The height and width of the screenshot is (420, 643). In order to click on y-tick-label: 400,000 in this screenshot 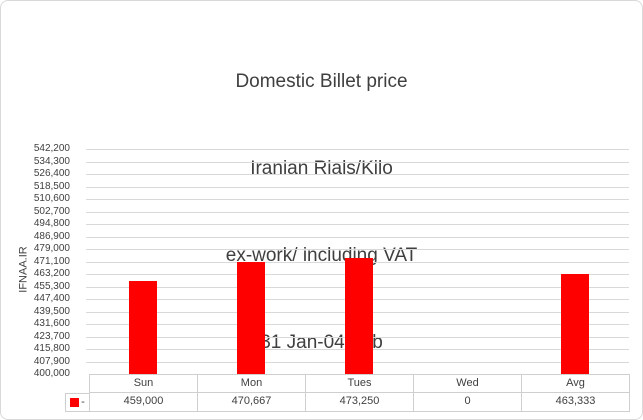, I will do `click(51, 373)`.